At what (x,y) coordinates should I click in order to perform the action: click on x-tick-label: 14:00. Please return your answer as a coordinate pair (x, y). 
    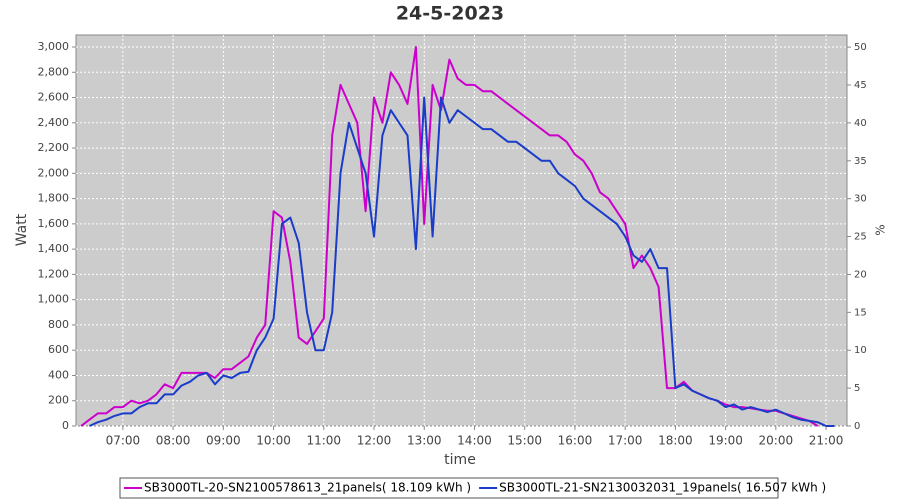
    Looking at the image, I should click on (474, 441).